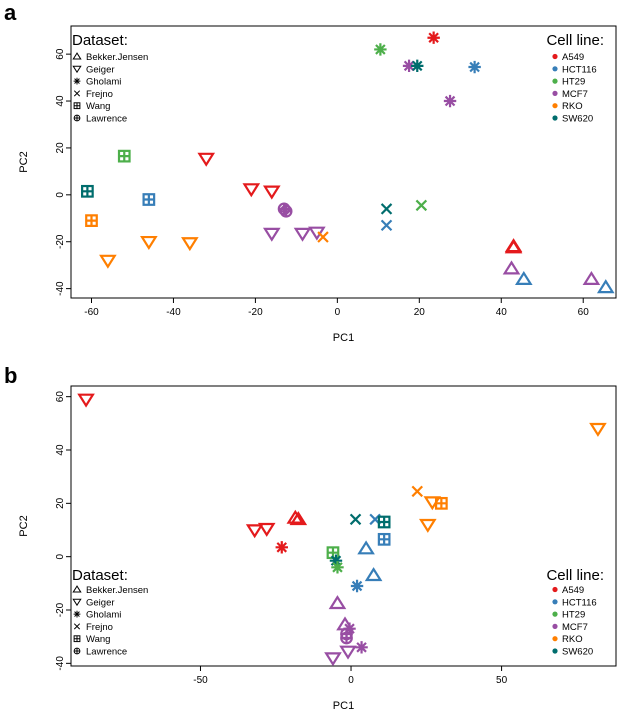 This screenshot has height=710, width=630. I want to click on point-bekker-jensen-mcf7, so click(591, 277).